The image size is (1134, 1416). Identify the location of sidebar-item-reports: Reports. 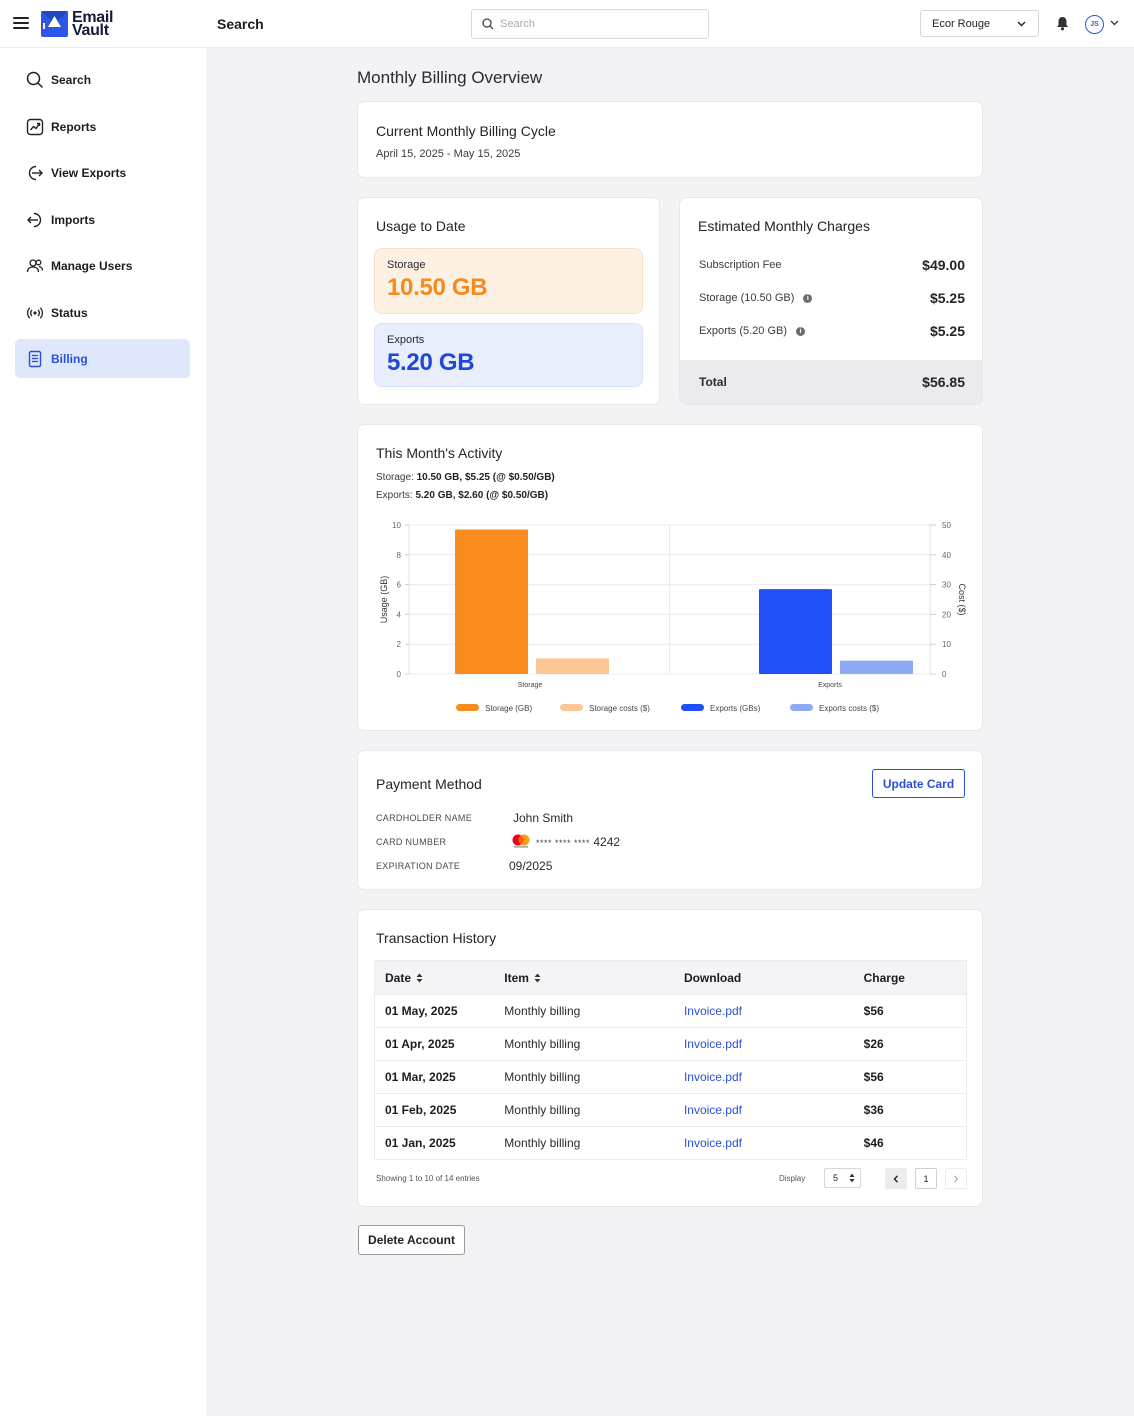
(102, 126).